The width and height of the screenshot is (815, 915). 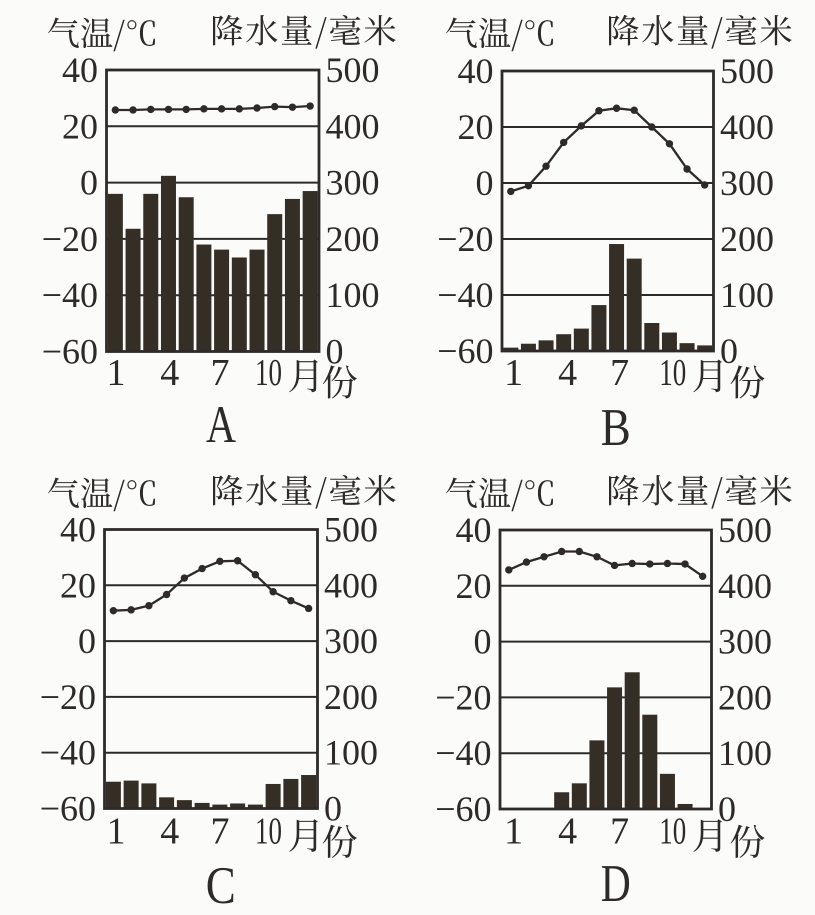 What do you see at coordinates (221, 425) in the screenshot?
I see `svg-text: A` at bounding box center [221, 425].